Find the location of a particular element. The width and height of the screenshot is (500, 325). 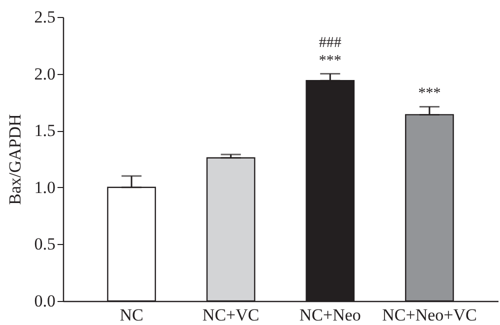

y-tick-label: 1.5 is located at coordinates (45, 130).